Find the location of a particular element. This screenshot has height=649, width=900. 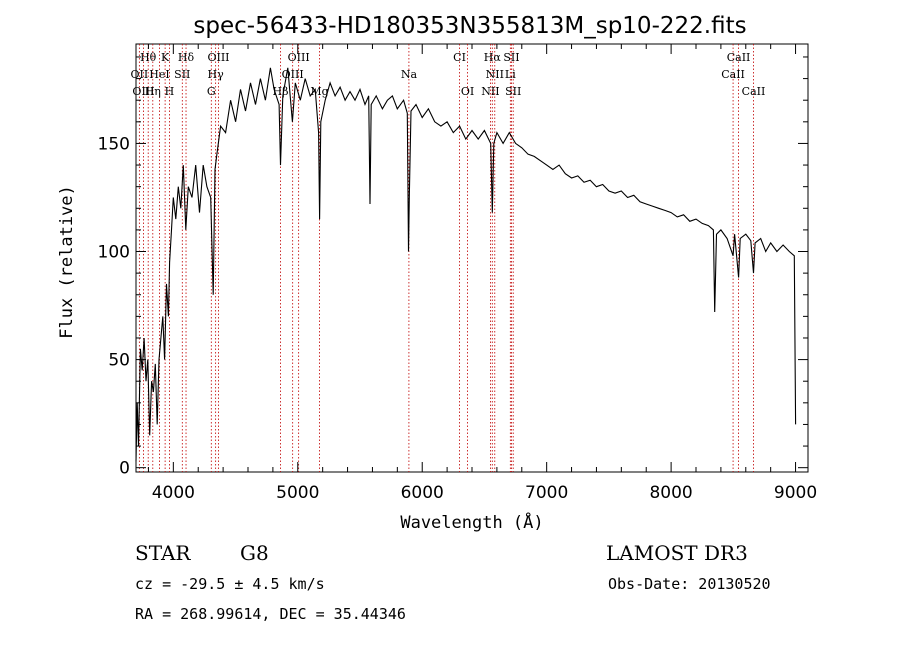

line-label: G is located at coordinates (211, 91).